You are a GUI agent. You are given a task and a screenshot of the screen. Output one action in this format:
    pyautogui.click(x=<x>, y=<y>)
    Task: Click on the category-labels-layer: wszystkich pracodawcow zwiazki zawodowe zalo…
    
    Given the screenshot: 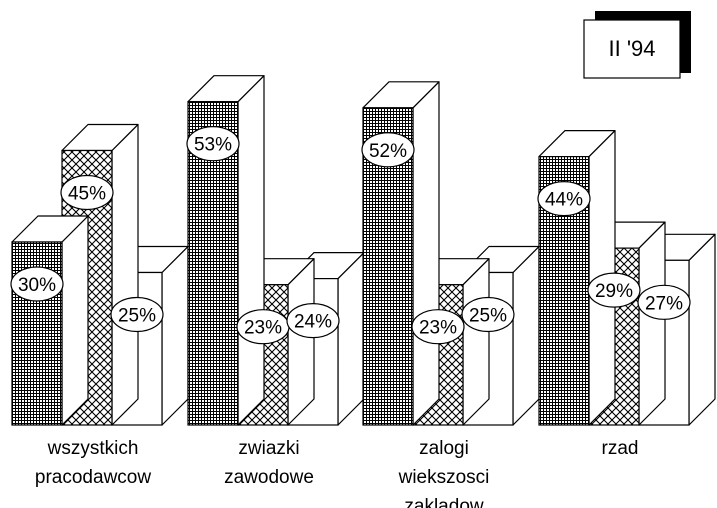 What is the action you would take?
    pyautogui.click(x=337, y=473)
    